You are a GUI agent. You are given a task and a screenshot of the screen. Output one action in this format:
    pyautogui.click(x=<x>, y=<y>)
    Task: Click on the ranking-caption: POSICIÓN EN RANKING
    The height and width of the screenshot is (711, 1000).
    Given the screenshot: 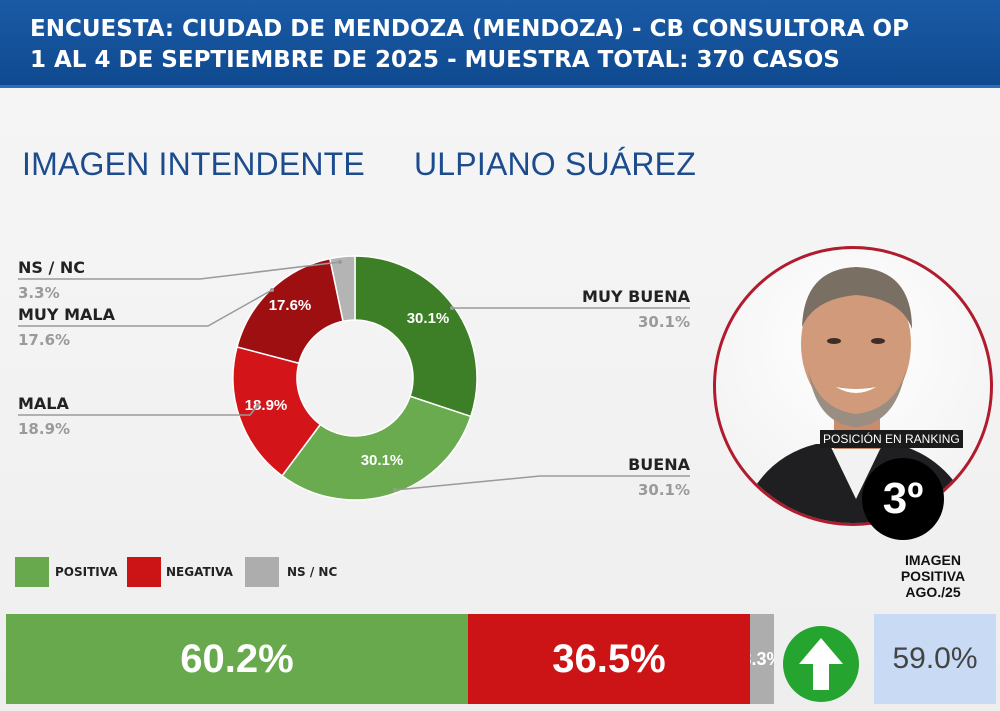 What is the action you would take?
    pyautogui.click(x=891, y=439)
    